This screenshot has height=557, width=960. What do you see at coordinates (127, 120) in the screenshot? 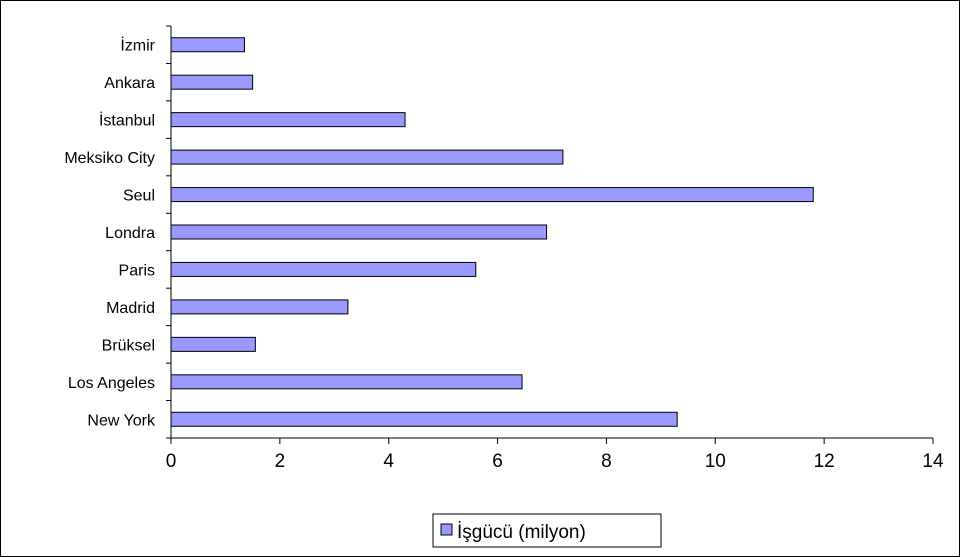
I see `category-label: İstanbul` at bounding box center [127, 120].